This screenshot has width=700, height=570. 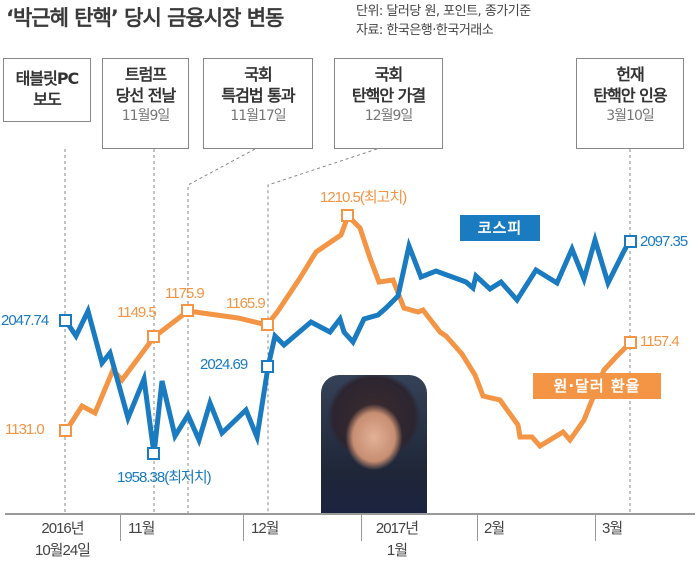 I want to click on krw-max-label: 1210.5(최고치), so click(x=363, y=197).